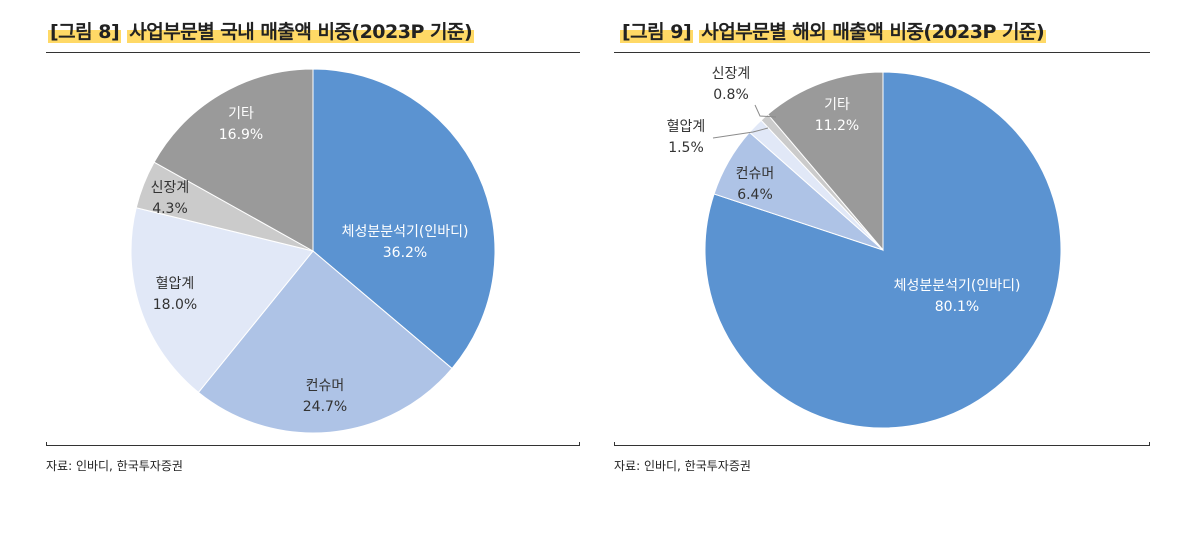 The width and height of the screenshot is (1180, 541). What do you see at coordinates (175, 305) in the screenshot?
I see `pie-0-value-blood-pressure: 18.0%` at bounding box center [175, 305].